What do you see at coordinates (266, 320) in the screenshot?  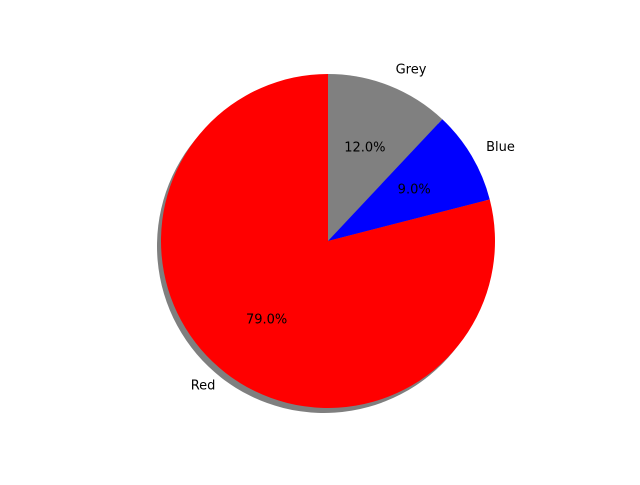 I see `slice-percent-red: 79.0%` at bounding box center [266, 320].